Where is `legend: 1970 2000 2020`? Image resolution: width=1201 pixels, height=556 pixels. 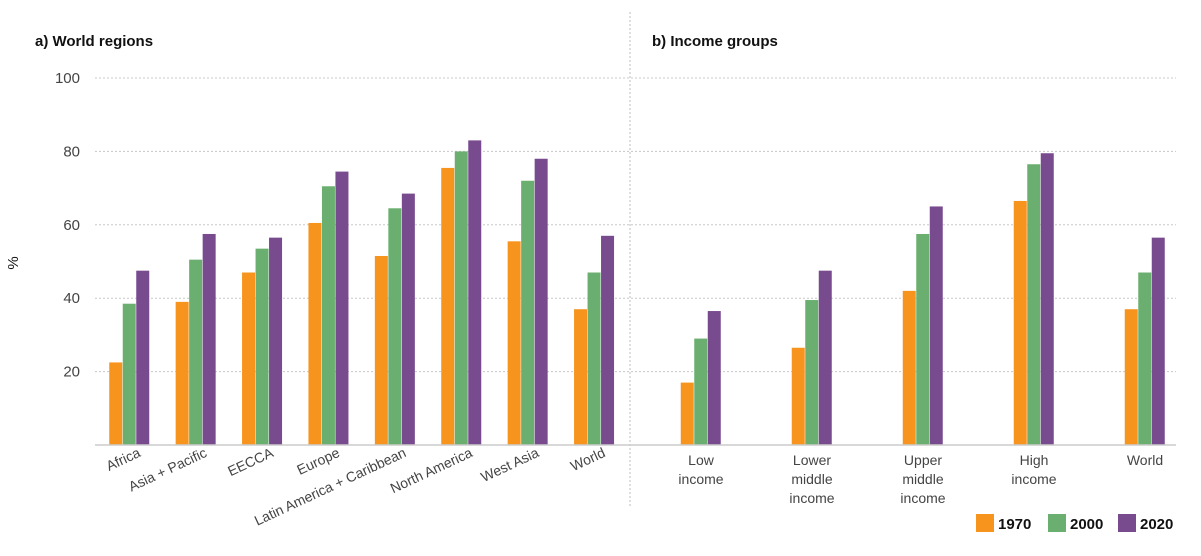
legend: 1970 2000 2020 is located at coordinates (1074, 523).